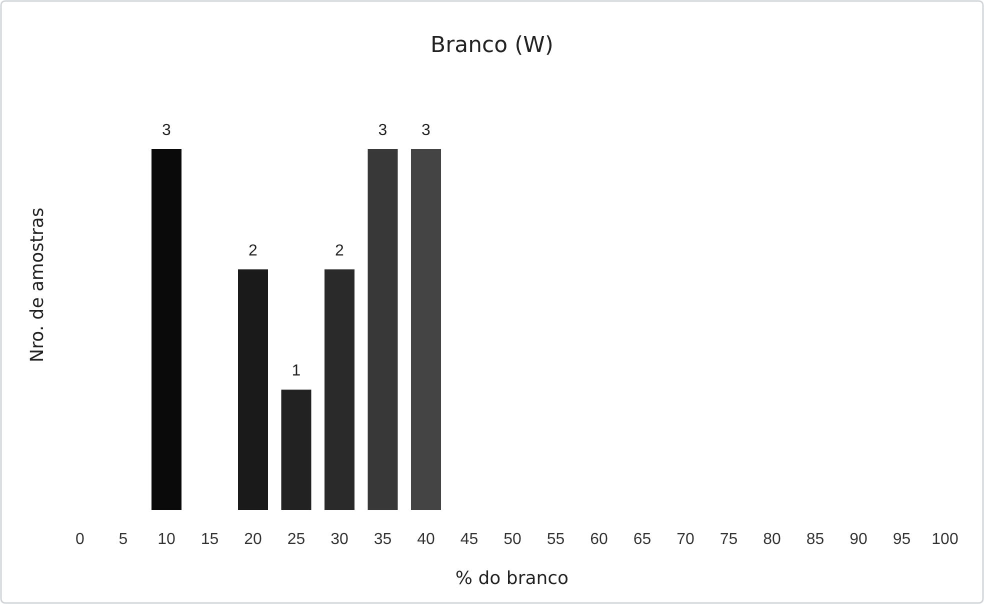  Describe the element at coordinates (901, 539) in the screenshot. I see `x-tick-label: 95` at that location.